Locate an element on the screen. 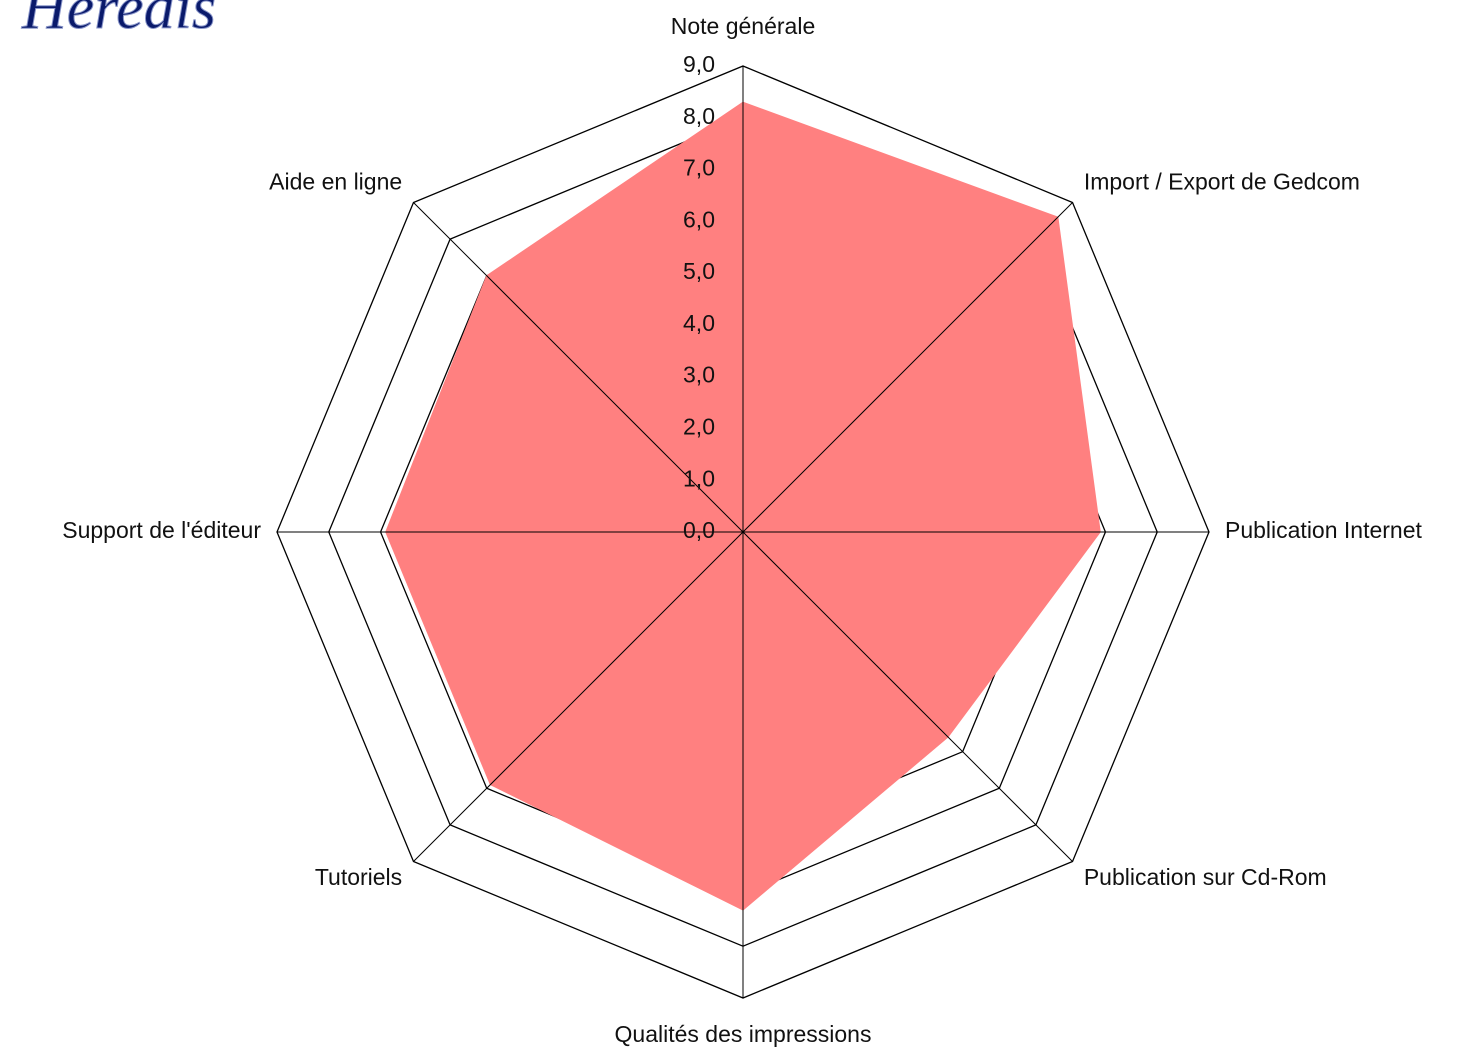 The height and width of the screenshot is (1052, 1473). logo: Heredis is located at coordinates (118, 21).